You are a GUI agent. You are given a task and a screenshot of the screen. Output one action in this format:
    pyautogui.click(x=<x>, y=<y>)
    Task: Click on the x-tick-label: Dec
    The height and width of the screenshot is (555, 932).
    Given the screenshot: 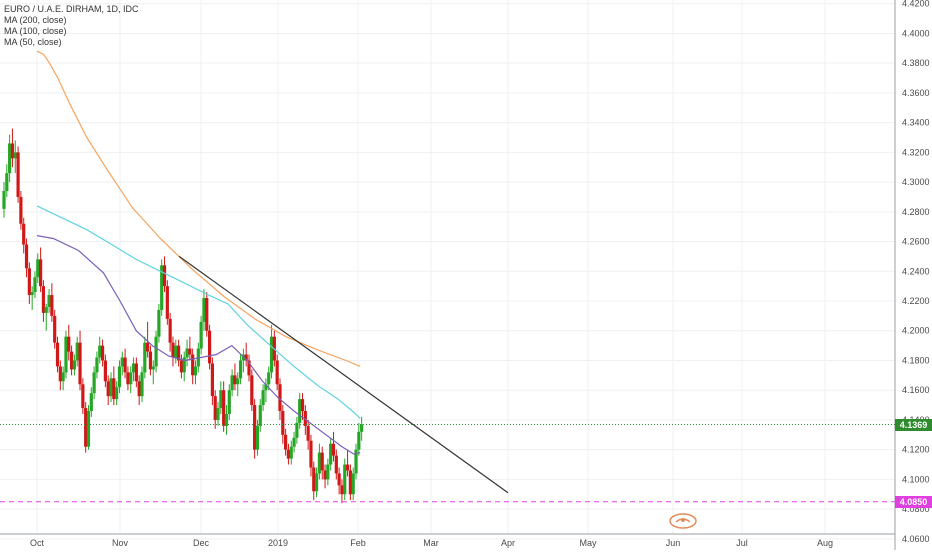 What is the action you would take?
    pyautogui.click(x=201, y=543)
    